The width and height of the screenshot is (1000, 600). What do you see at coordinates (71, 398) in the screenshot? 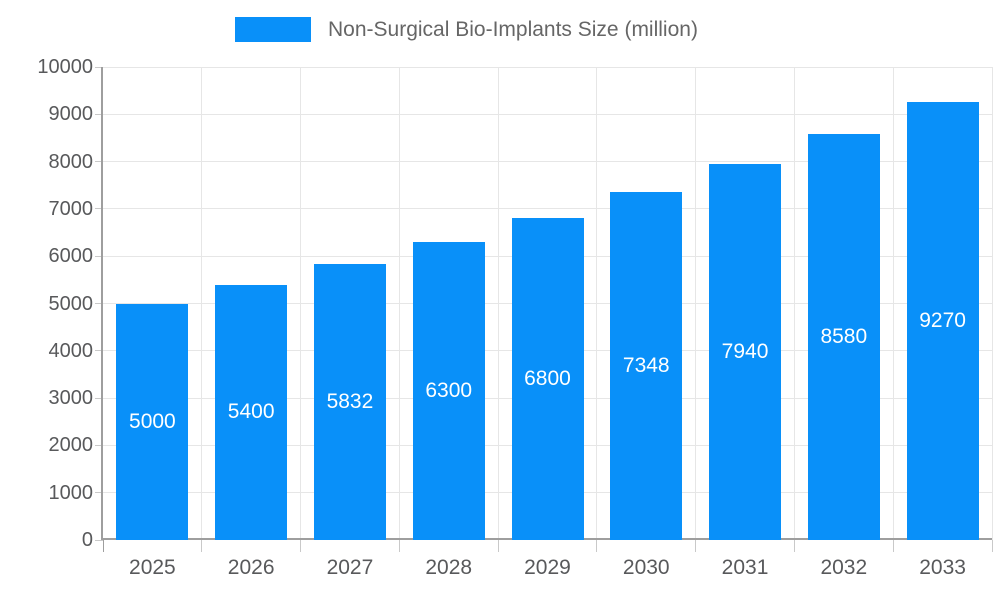
I see `y-tick-label: 3000` at bounding box center [71, 398].